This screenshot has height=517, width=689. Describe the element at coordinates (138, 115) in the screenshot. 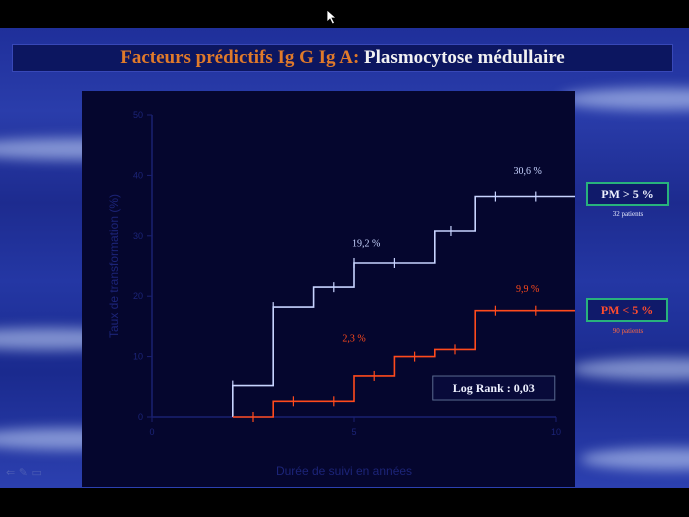

I see `y-tick-label: 50` at that location.